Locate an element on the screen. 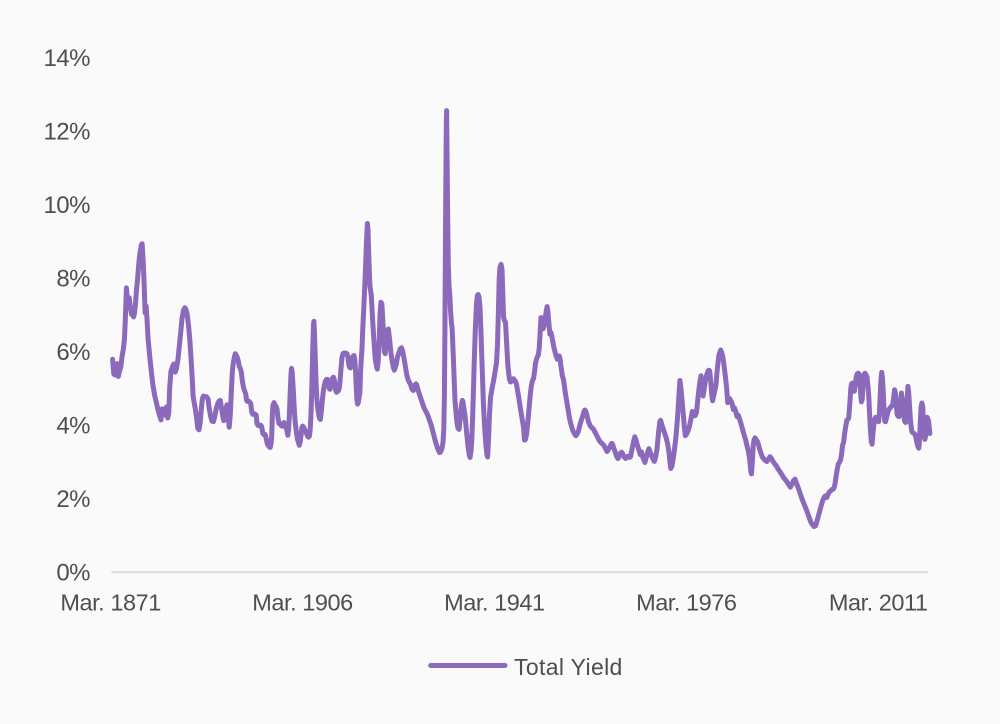 This screenshot has width=1000, height=724. svg-text: Mar. 2011 is located at coordinates (878, 602).